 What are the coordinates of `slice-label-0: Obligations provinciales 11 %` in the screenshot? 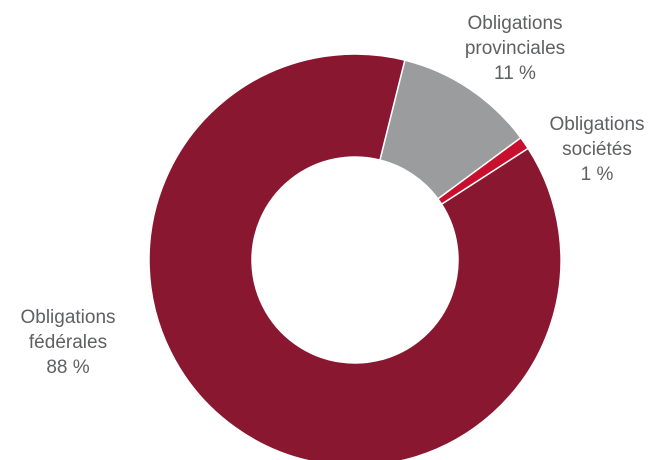 It's located at (515, 48).